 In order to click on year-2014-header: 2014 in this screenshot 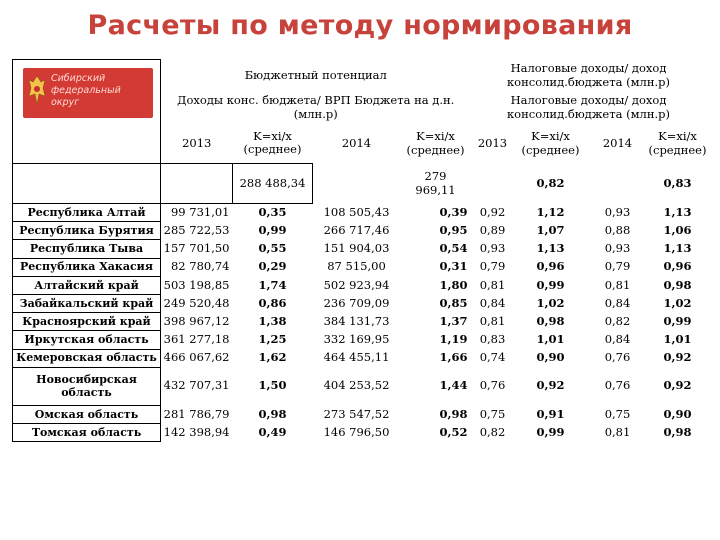, I will do `click(356, 142)`.